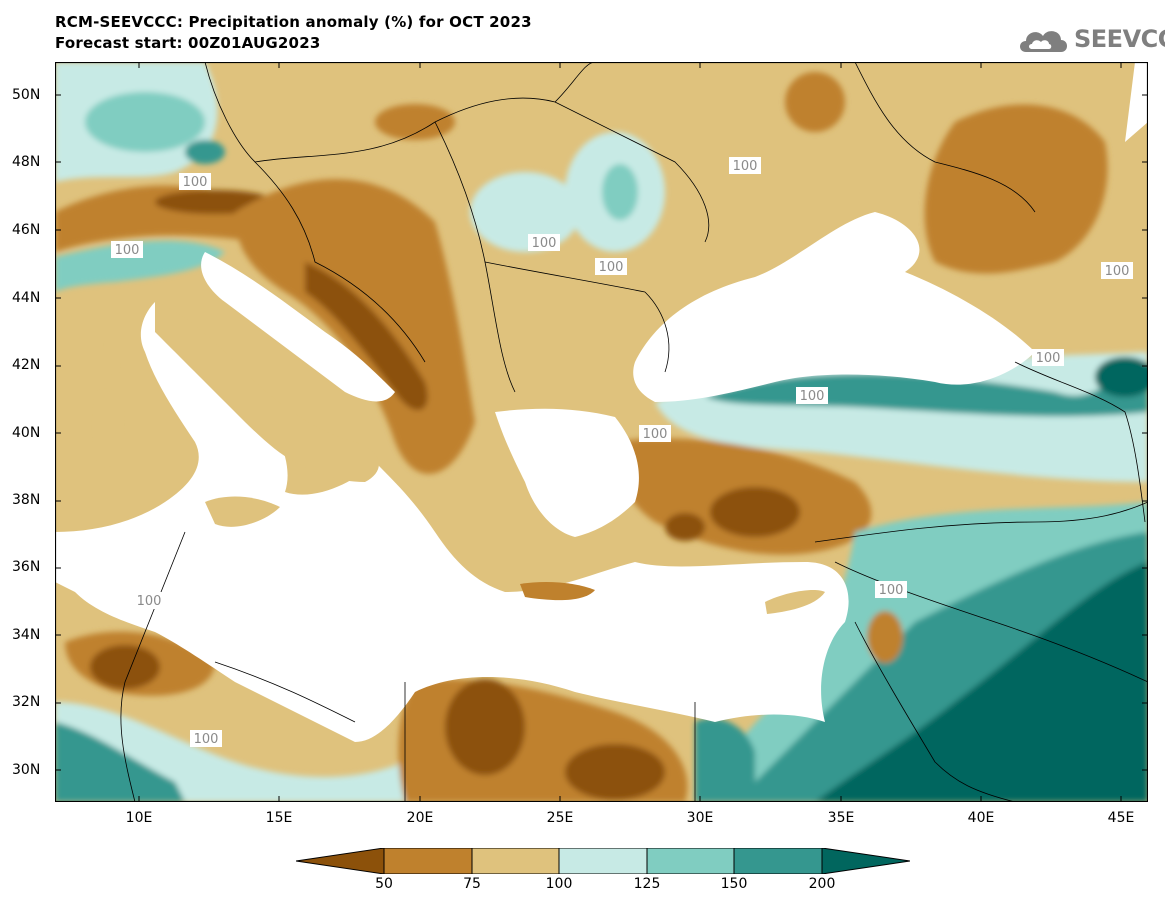 Image resolution: width=1165 pixels, height=907 pixels. What do you see at coordinates (1121, 377) in the screenshot?
I see `wet-caucasus` at bounding box center [1121, 377].